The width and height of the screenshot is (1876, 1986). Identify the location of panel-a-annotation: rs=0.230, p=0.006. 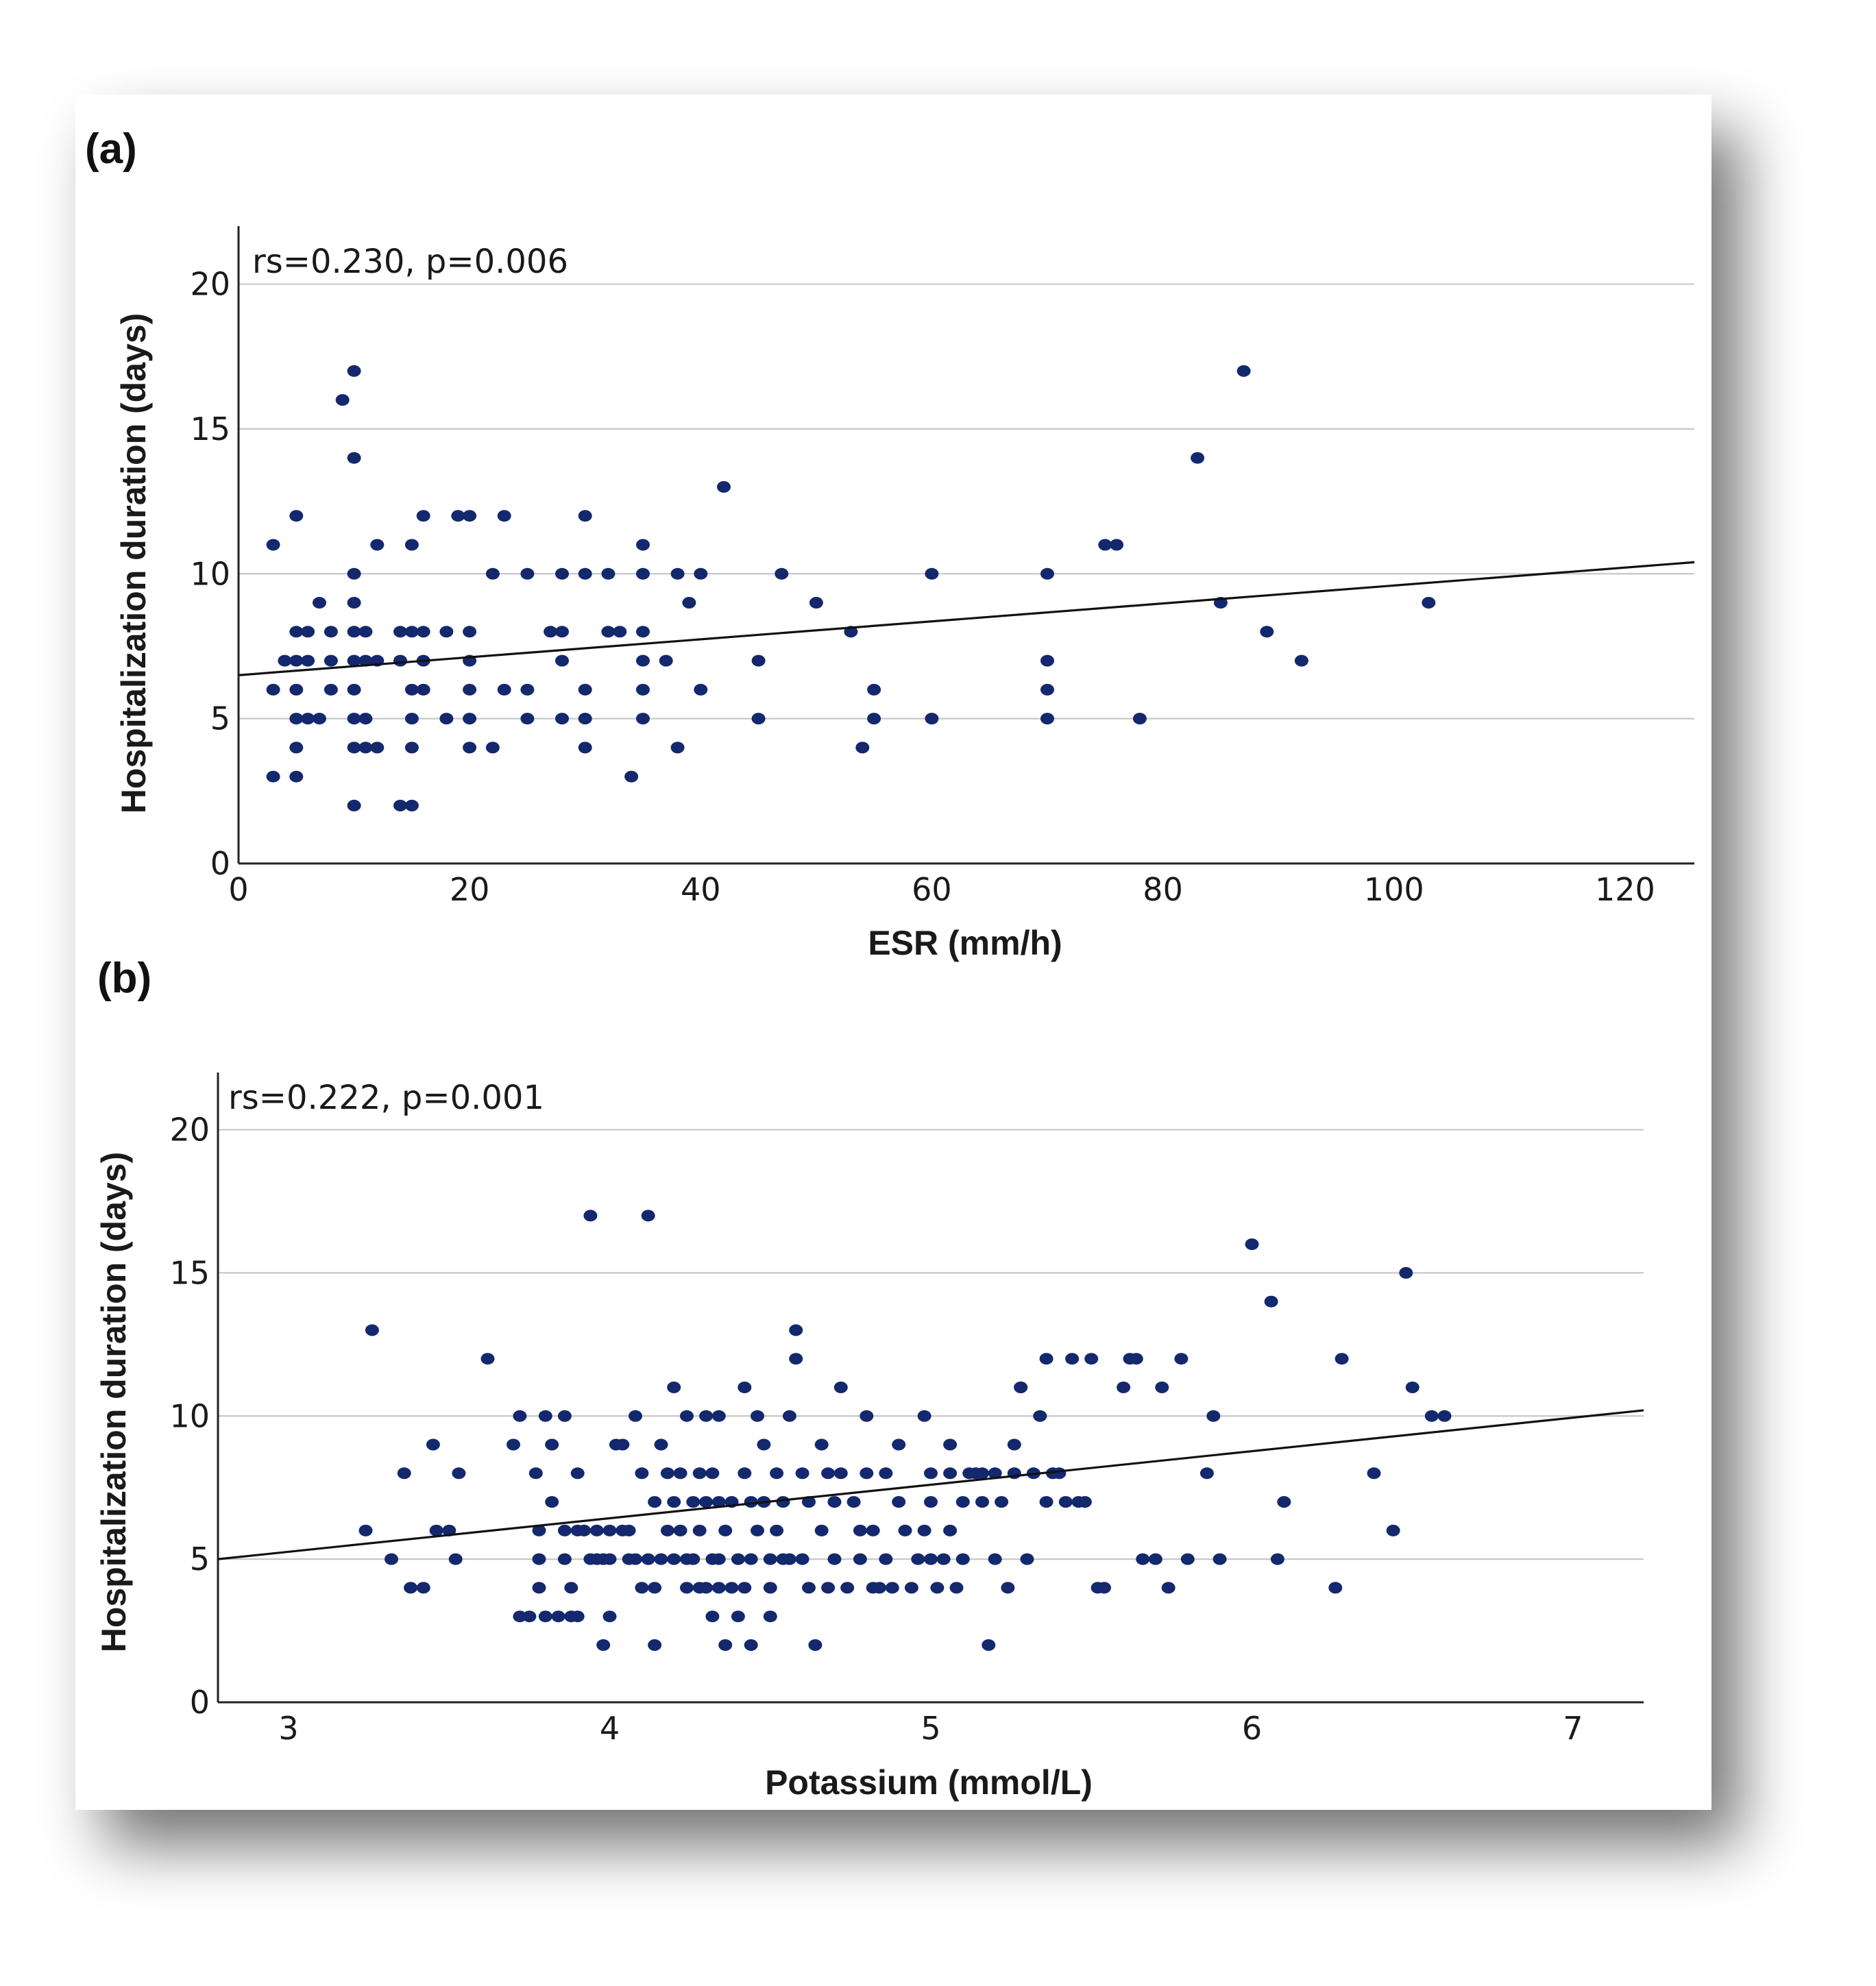
(410, 262).